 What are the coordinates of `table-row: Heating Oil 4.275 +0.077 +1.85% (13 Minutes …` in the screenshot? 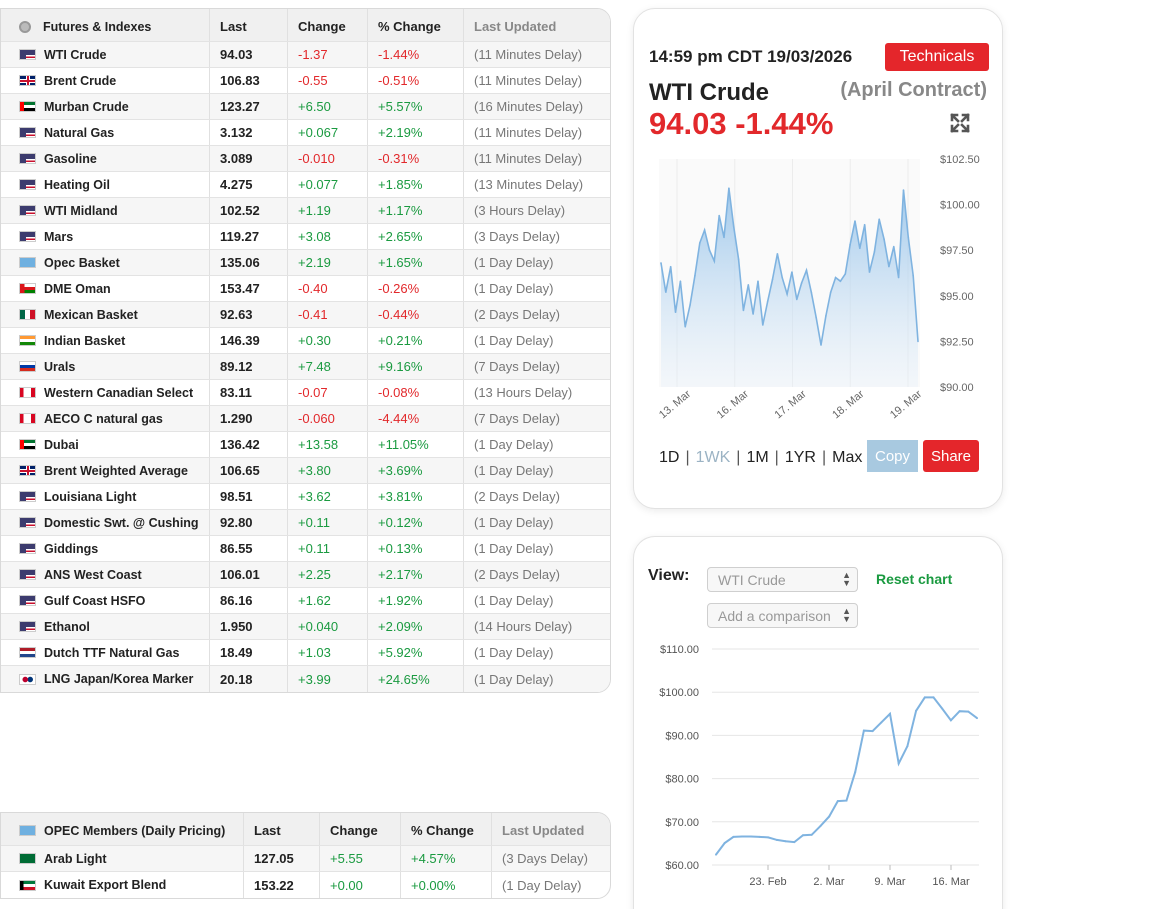 It's located at (305, 185).